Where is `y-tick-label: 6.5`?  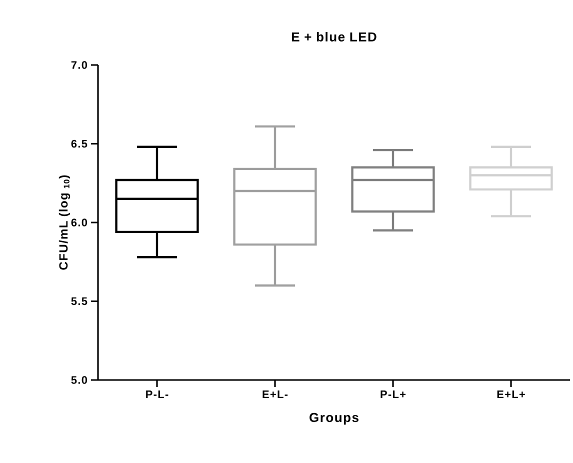
y-tick-label: 6.5 is located at coordinates (79, 144).